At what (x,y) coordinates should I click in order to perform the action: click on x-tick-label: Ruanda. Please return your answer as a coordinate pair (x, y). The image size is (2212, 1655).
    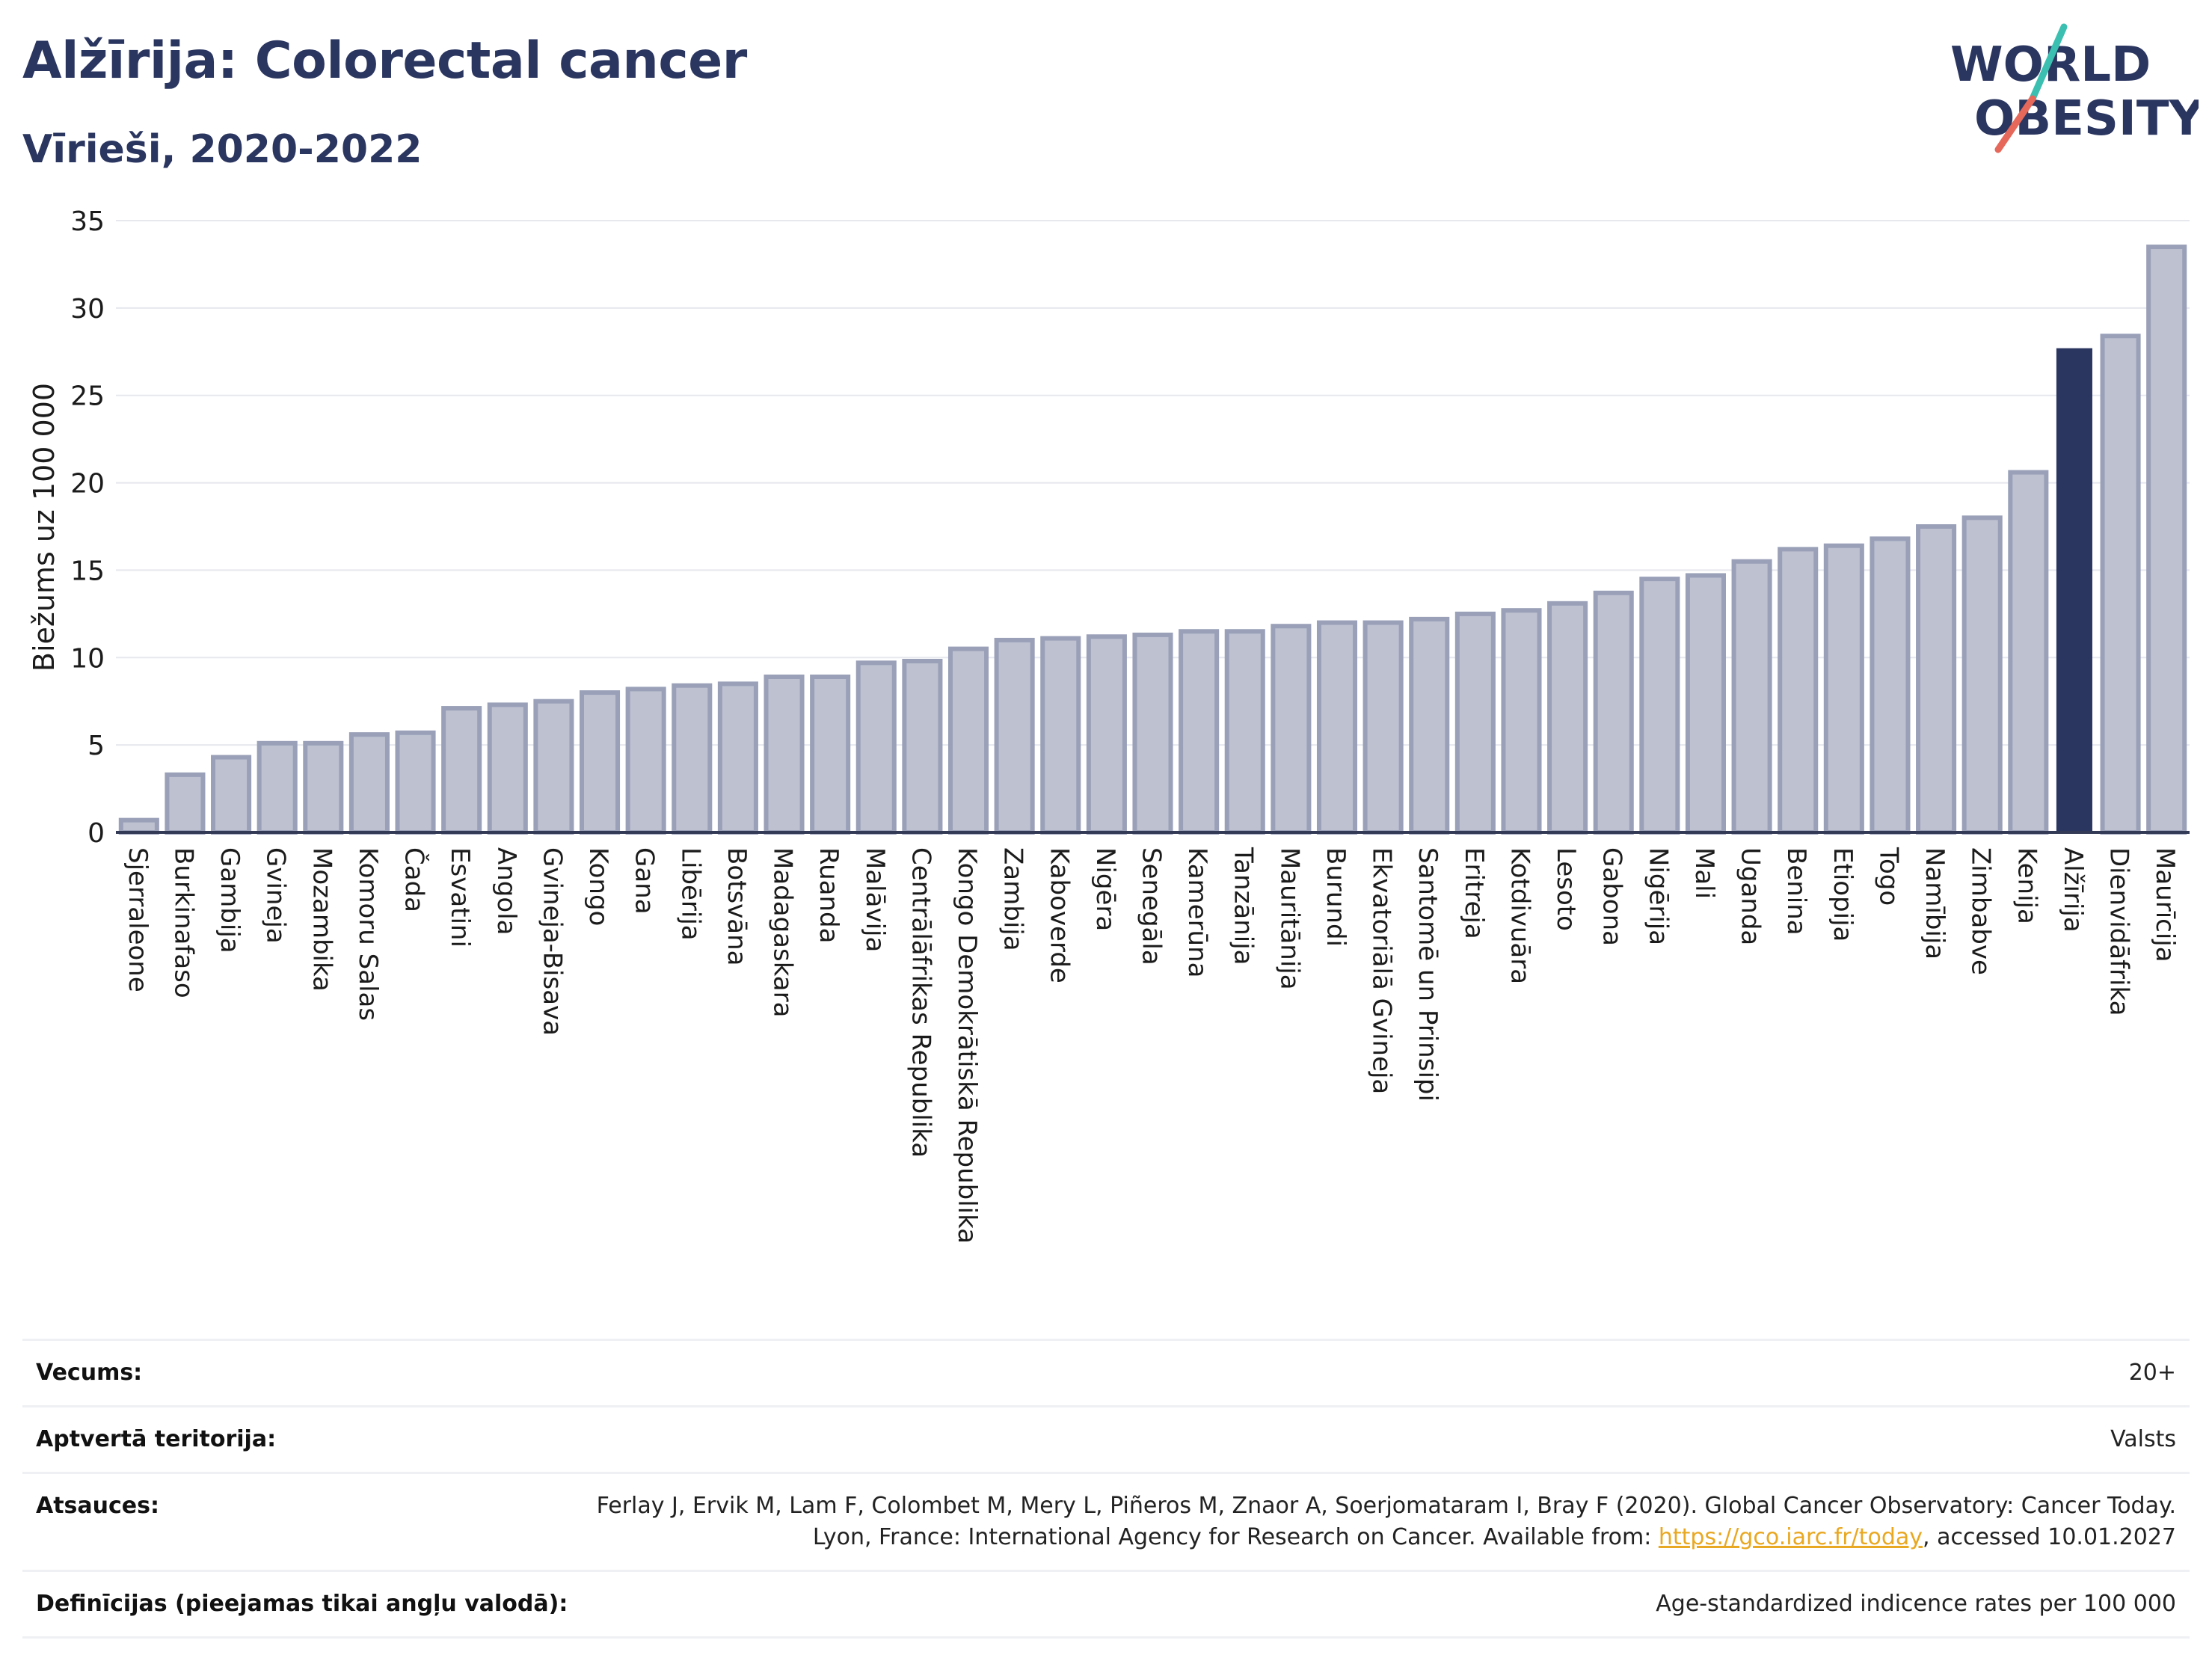
    Looking at the image, I should click on (829, 895).